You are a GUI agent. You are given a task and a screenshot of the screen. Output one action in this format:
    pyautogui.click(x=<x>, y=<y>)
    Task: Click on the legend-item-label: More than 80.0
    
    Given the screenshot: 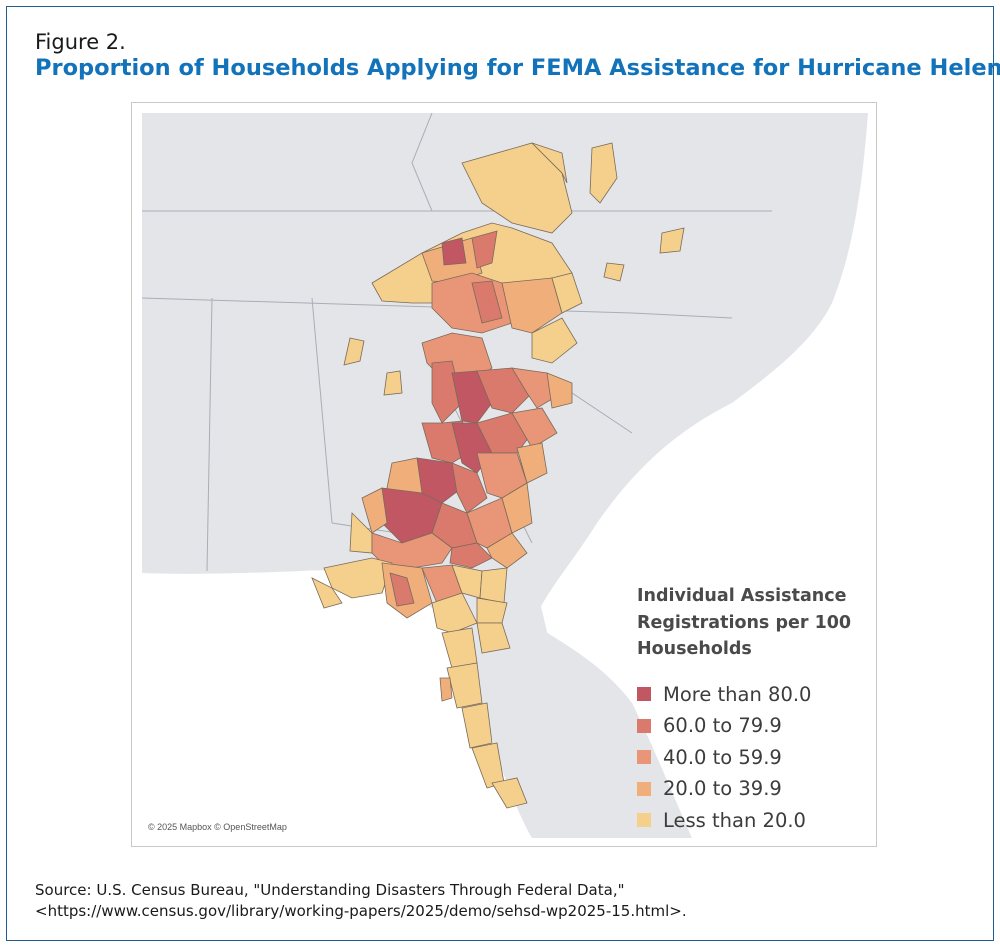 What is the action you would take?
    pyautogui.click(x=737, y=694)
    